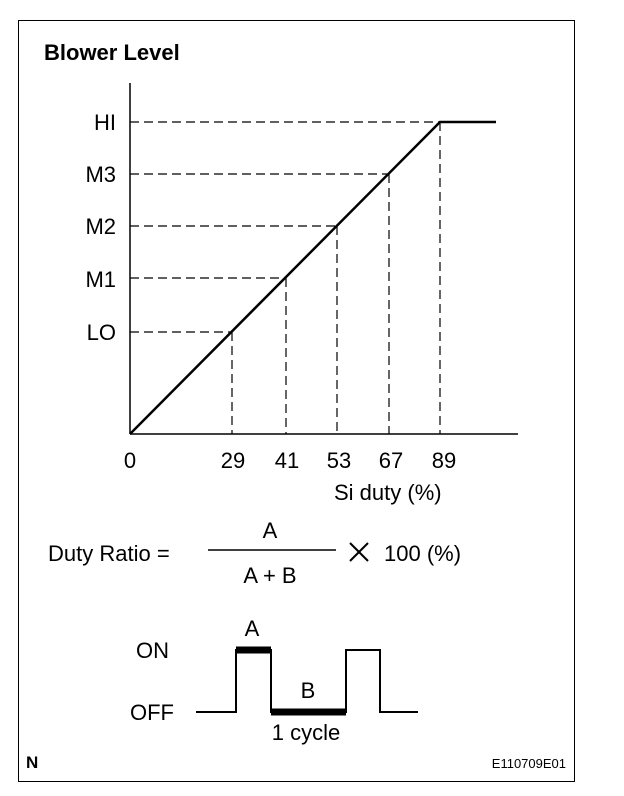 The height and width of the screenshot is (796, 624). Describe the element at coordinates (270, 530) in the screenshot. I see `formula-numerator: A` at that location.